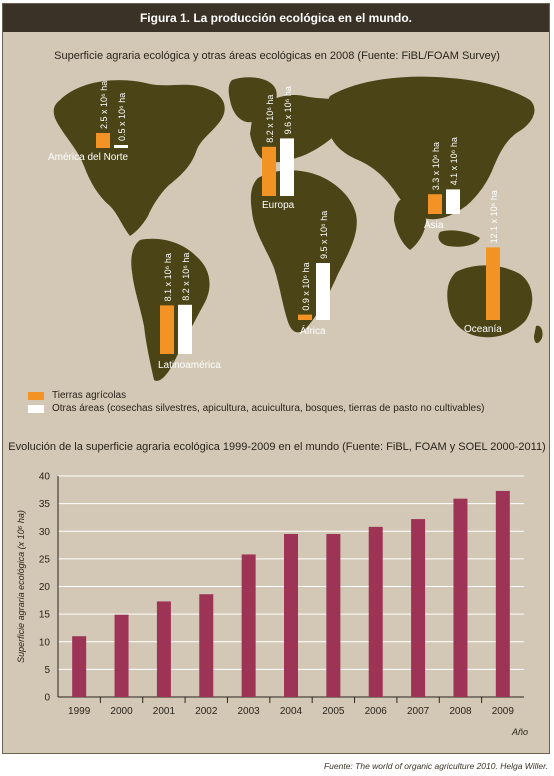  What do you see at coordinates (333, 711) in the screenshot?
I see `x-tick-label: 2005` at bounding box center [333, 711].